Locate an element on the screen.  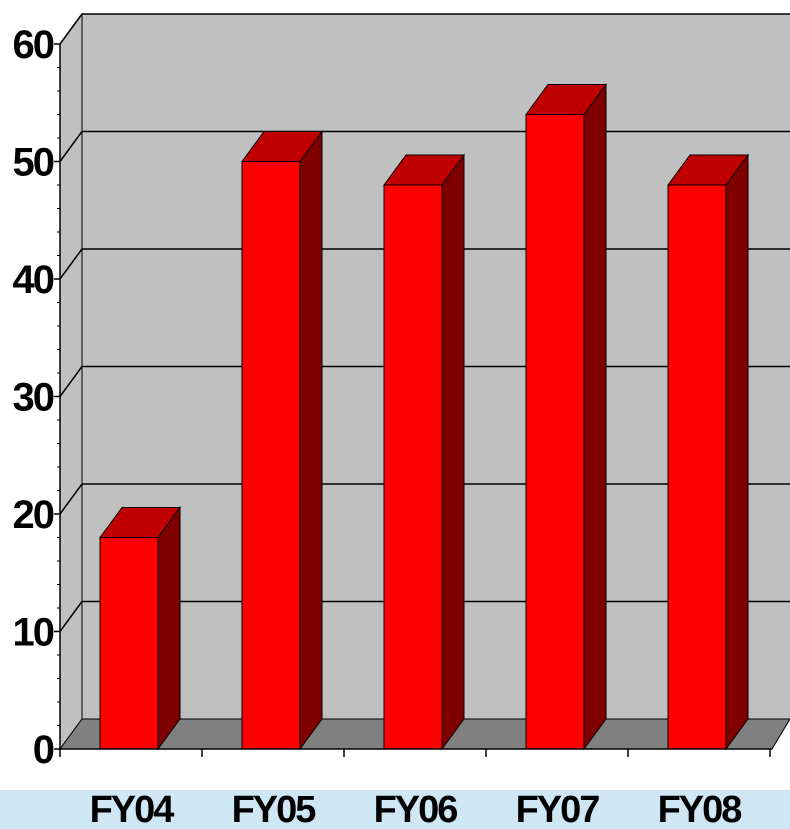
bar-fy04 is located at coordinates (129, 643).